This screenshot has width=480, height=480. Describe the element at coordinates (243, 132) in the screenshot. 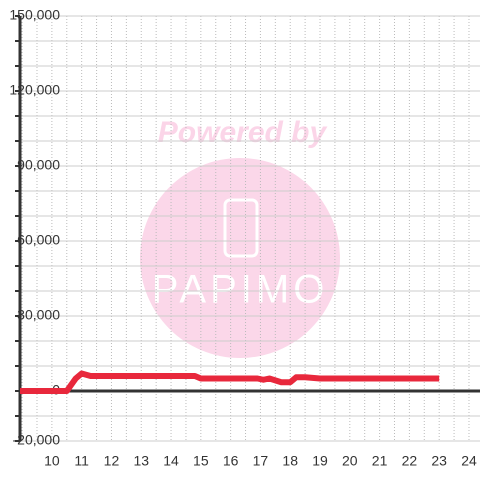

I see `watermark-top: Powered by` at that location.